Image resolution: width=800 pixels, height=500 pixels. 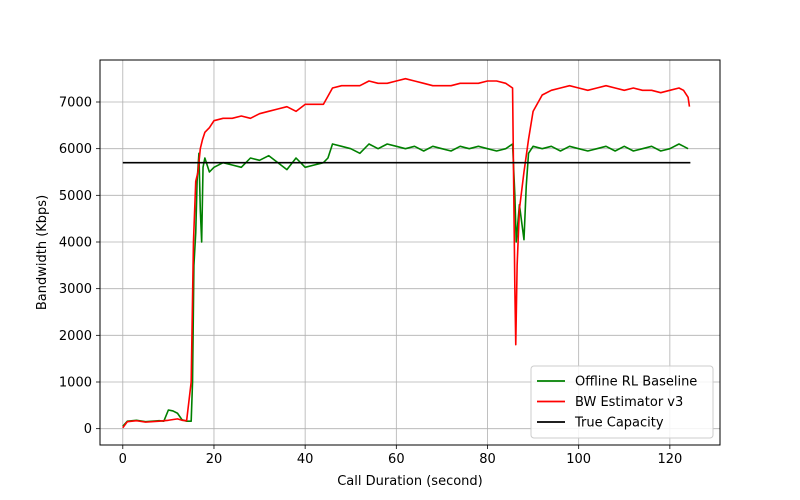 I want to click on x-axis-label: Call Duration (second), so click(x=410, y=481).